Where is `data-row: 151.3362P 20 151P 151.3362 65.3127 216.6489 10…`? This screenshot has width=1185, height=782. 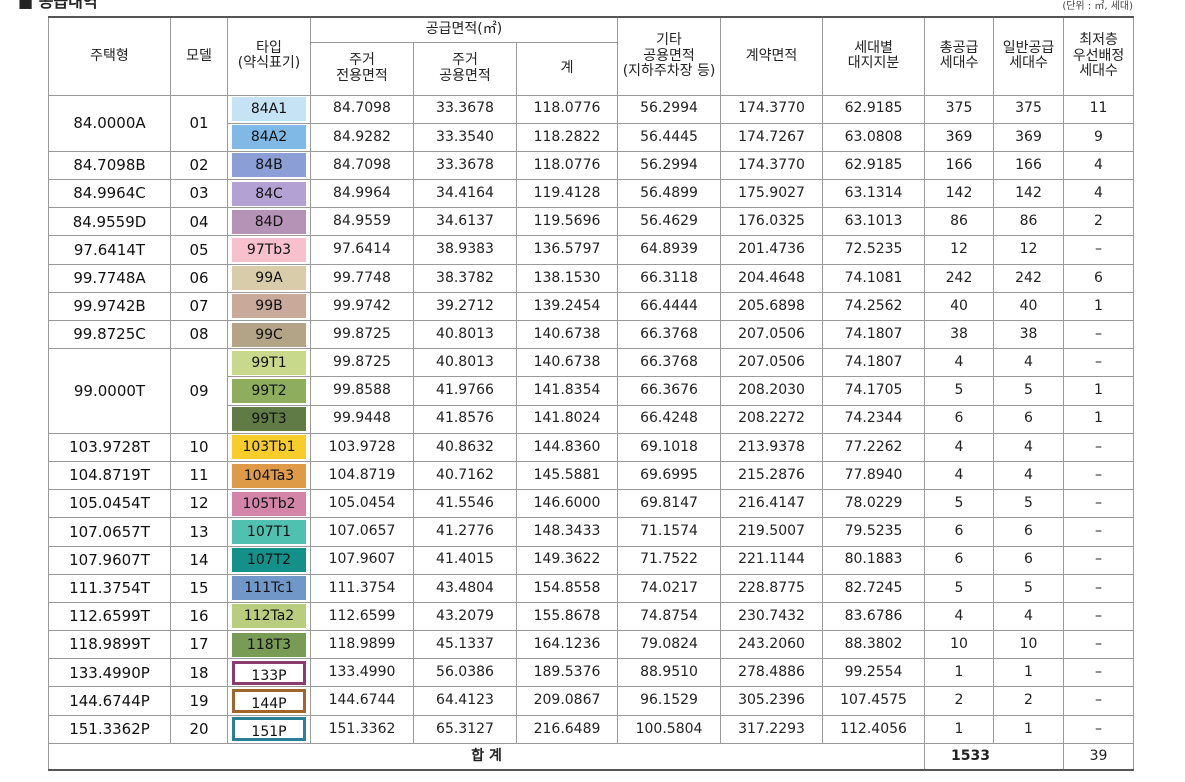
data-row: 151.3362P 20 151P 151.3362 65.3127 216.6489 10… is located at coordinates (591, 729).